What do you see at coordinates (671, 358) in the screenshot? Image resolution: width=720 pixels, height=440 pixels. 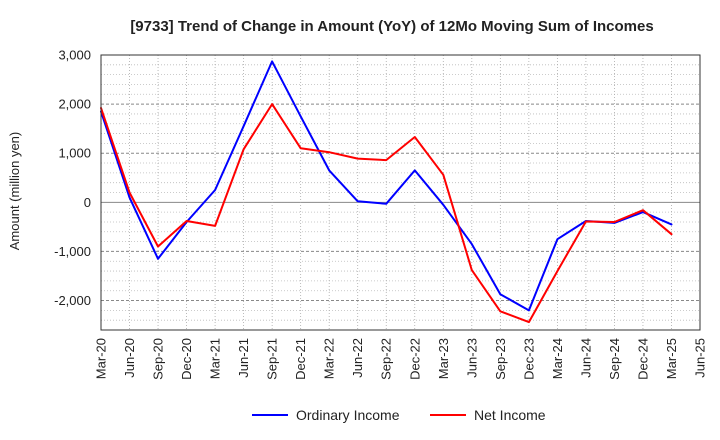 I see `x-tick-label: Mar-25` at bounding box center [671, 358].